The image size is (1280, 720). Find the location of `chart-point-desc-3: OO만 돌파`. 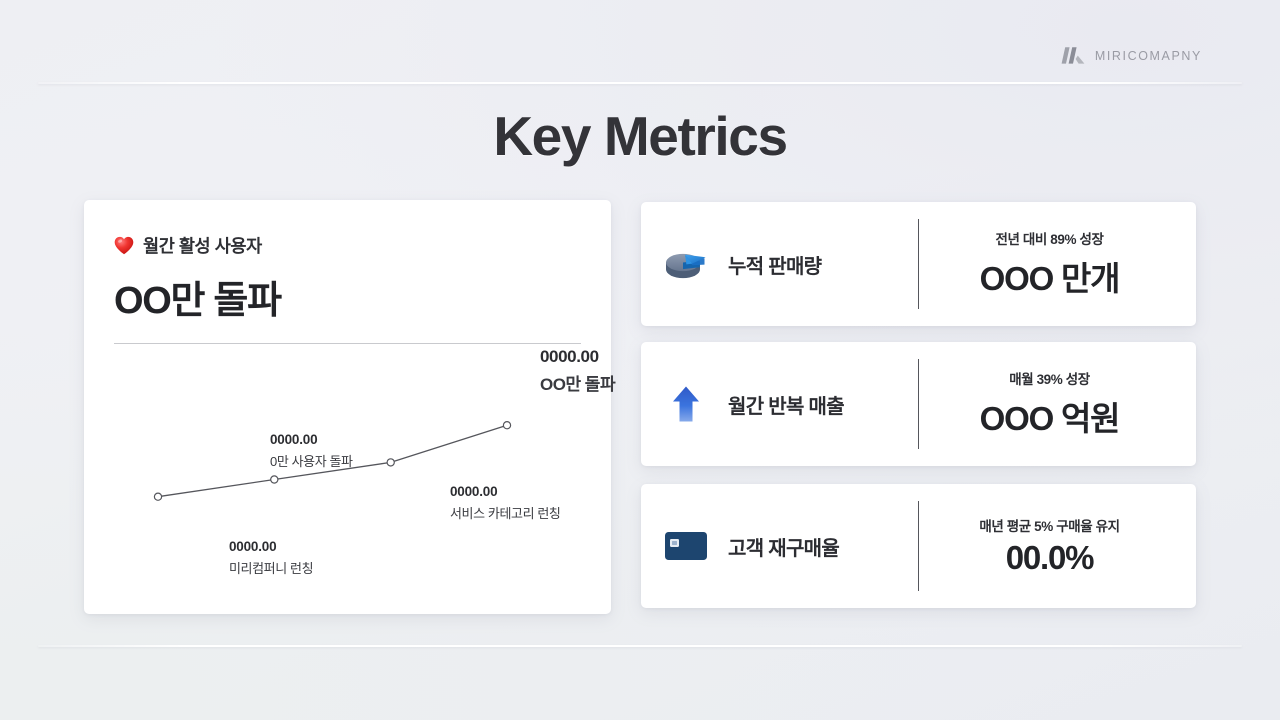

chart-point-desc-3: OO만 돌파 is located at coordinates (578, 384).